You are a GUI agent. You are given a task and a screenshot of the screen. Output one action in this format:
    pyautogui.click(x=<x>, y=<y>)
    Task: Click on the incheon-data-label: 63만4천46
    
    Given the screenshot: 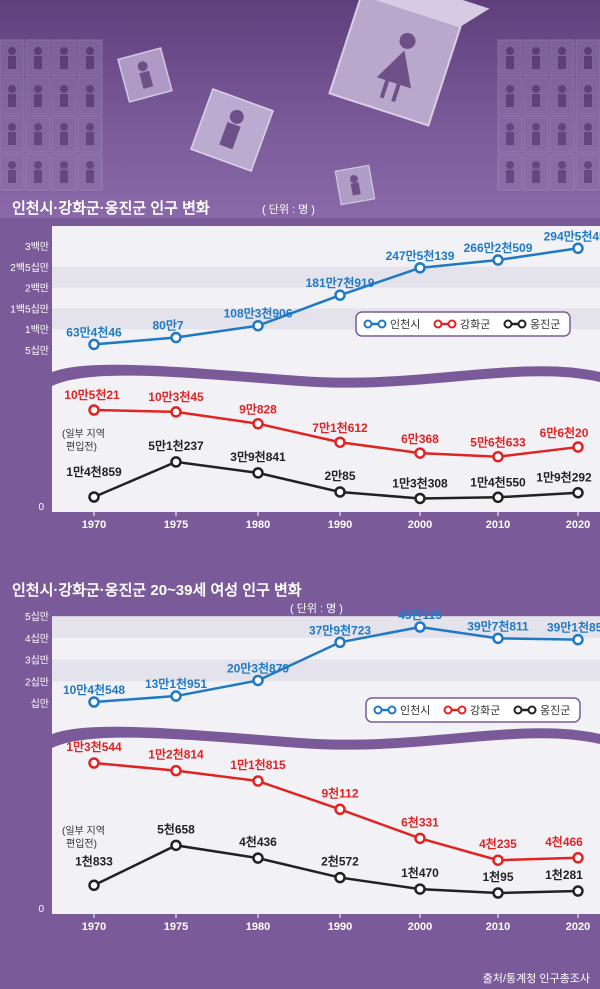 What is the action you would take?
    pyautogui.click(x=94, y=331)
    